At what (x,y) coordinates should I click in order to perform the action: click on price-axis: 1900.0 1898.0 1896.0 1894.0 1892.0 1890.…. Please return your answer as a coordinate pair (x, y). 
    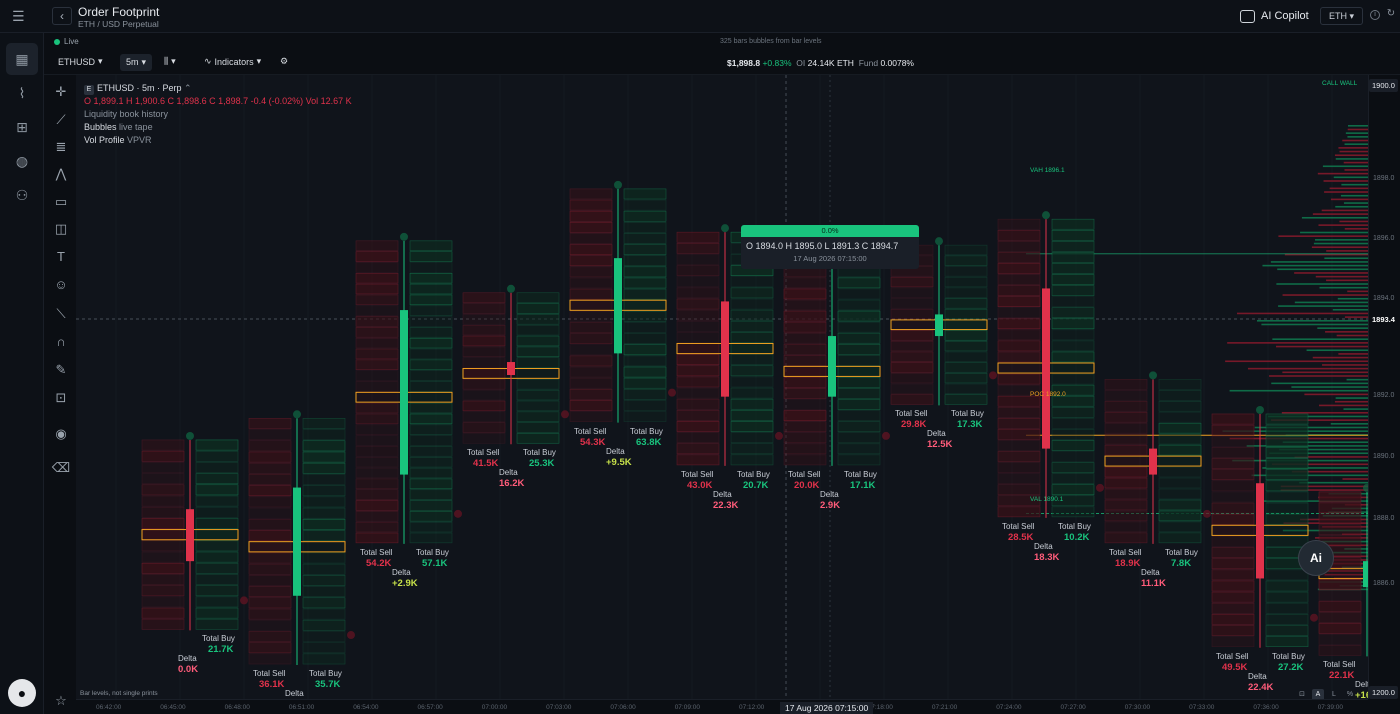
    Looking at the image, I should click on (1384, 387).